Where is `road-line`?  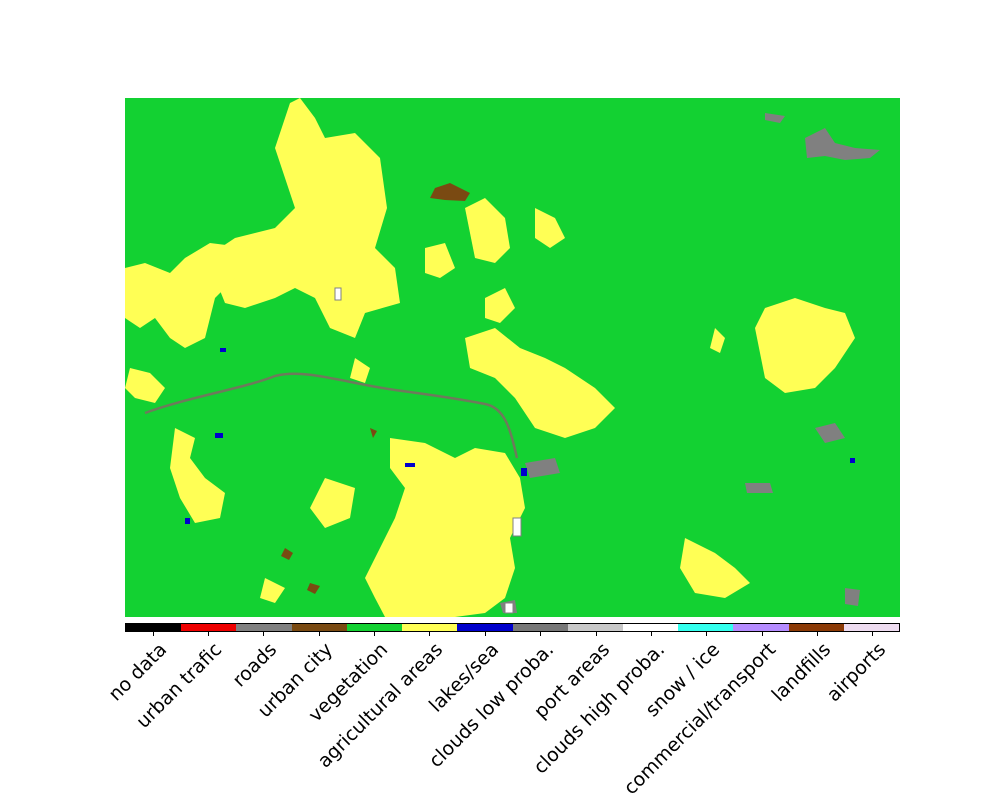 road-line is located at coordinates (331, 415).